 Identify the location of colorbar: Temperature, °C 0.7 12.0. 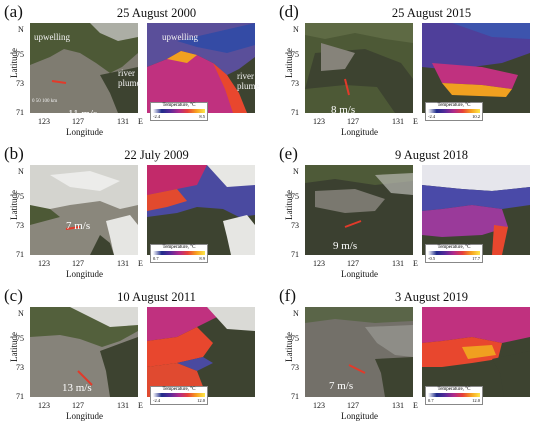
(454, 395).